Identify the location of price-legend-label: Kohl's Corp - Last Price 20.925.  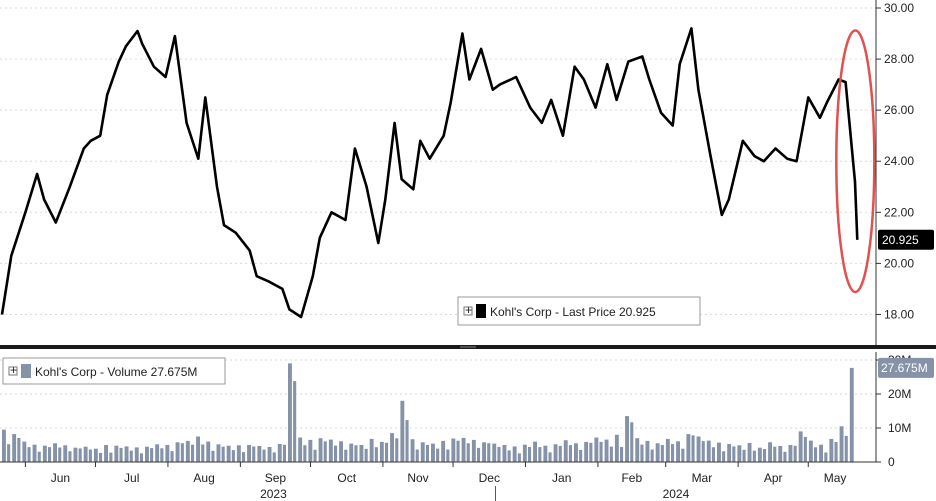
(573, 312).